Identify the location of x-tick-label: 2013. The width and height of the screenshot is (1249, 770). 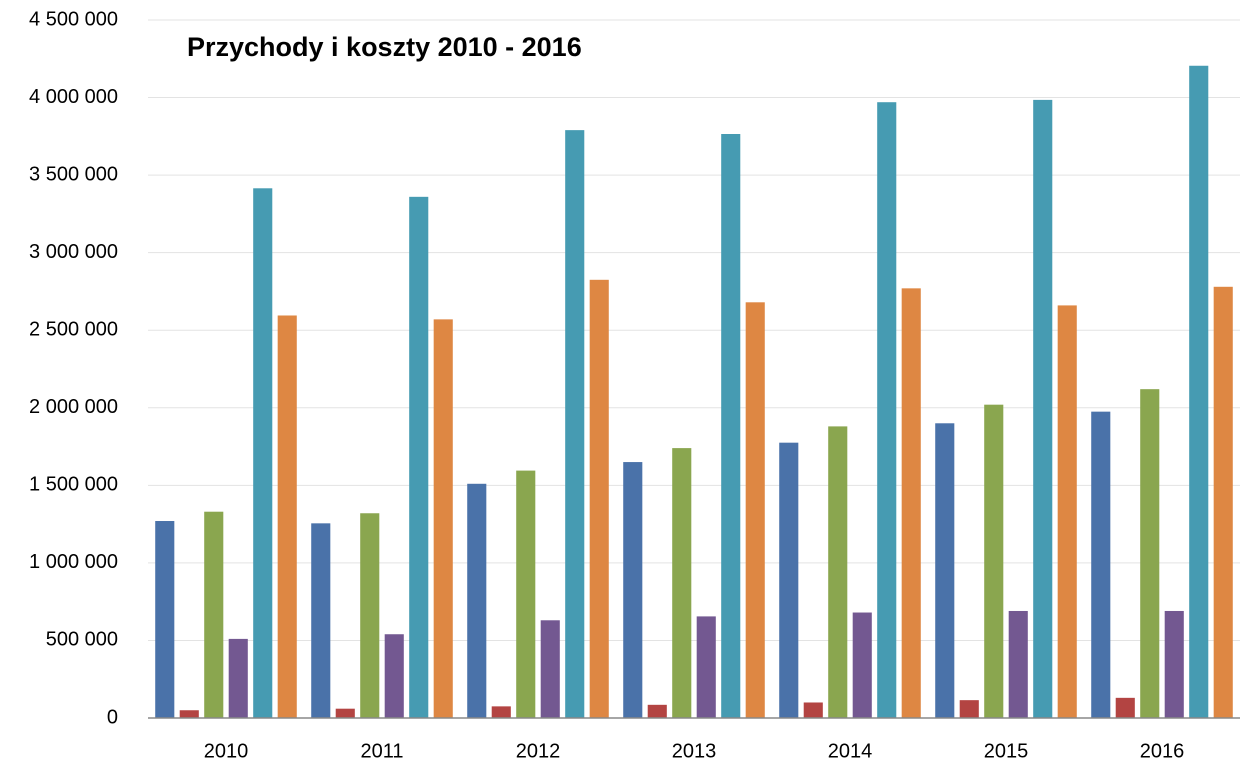
(694, 751).